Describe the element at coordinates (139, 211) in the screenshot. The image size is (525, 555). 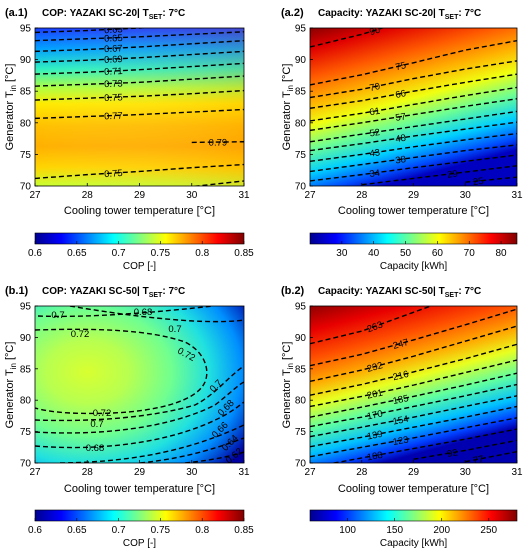
I see `x-axis-label-a1: Cooling tower temperature [°C]` at that location.